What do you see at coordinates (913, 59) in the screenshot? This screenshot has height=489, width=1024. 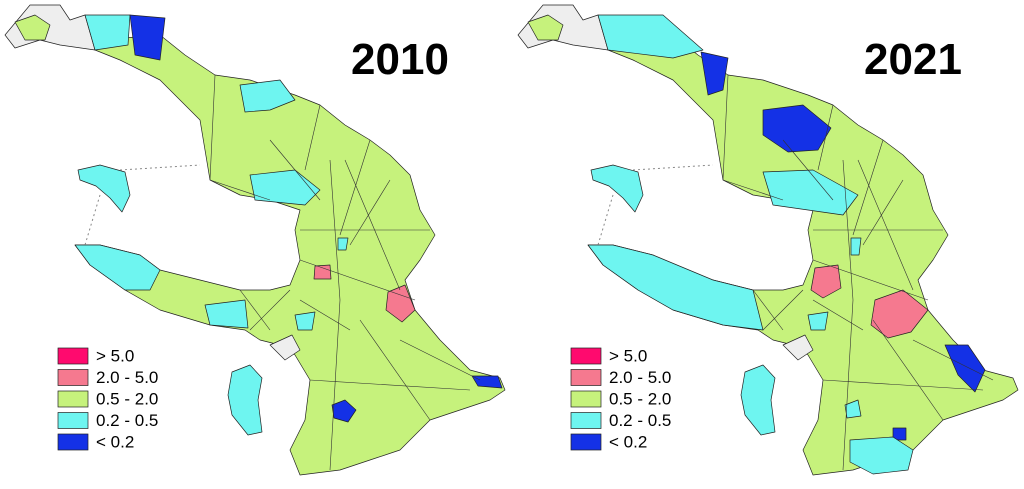 I see `panel-title: 2021` at bounding box center [913, 59].